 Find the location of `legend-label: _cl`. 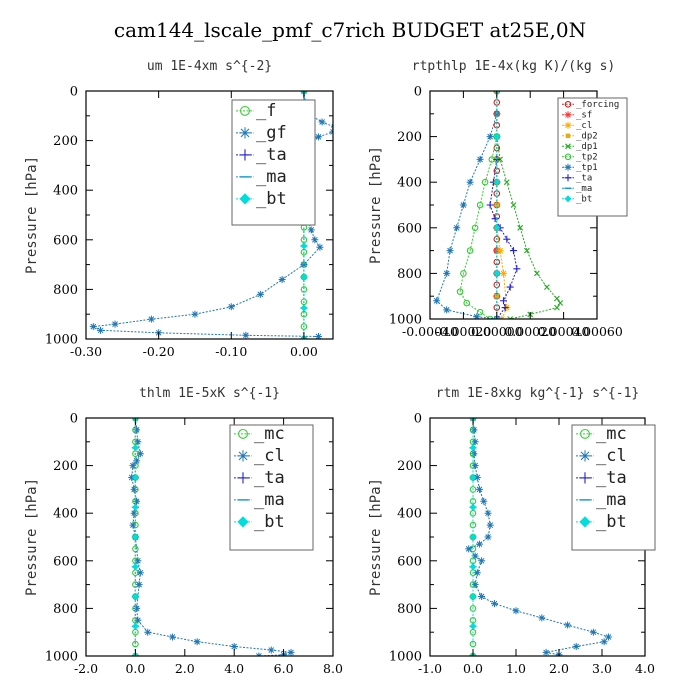

legend-label: _cl is located at coordinates (611, 456).